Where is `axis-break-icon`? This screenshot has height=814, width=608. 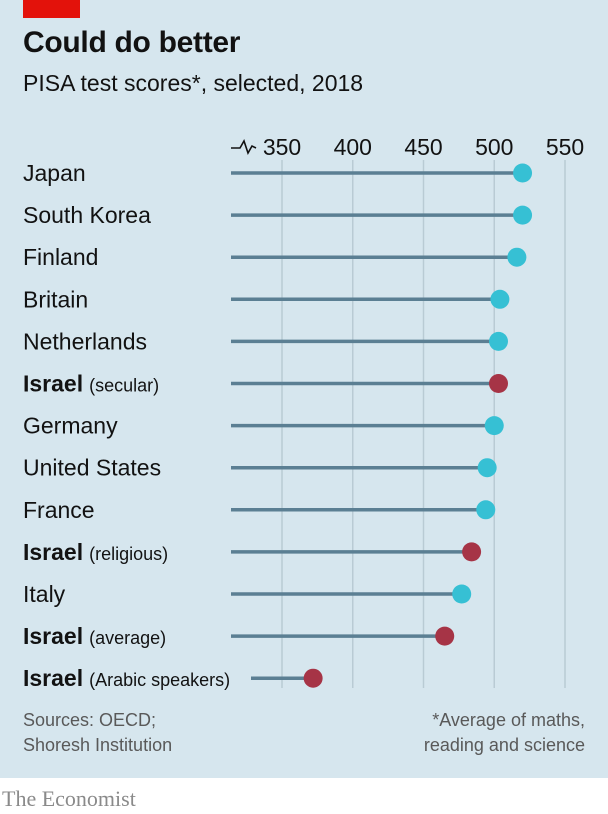
axis-break-icon is located at coordinates (244, 147).